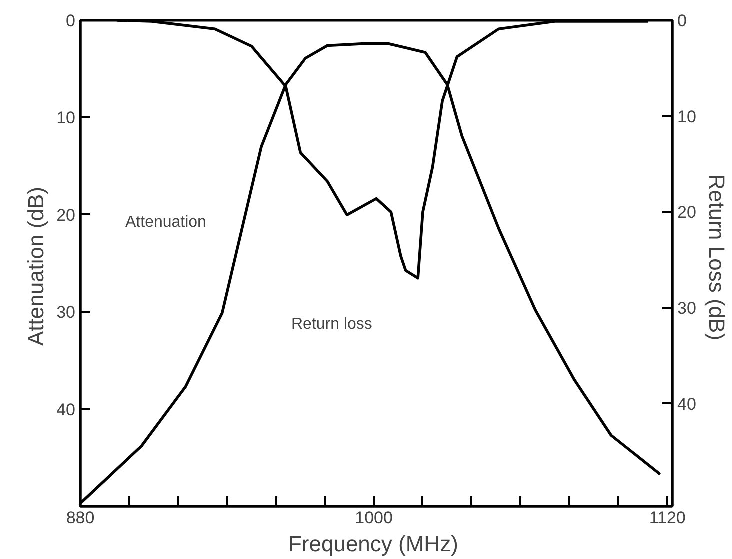 The height and width of the screenshot is (559, 732). I want to click on x-tick-label: 880, so click(80, 518).